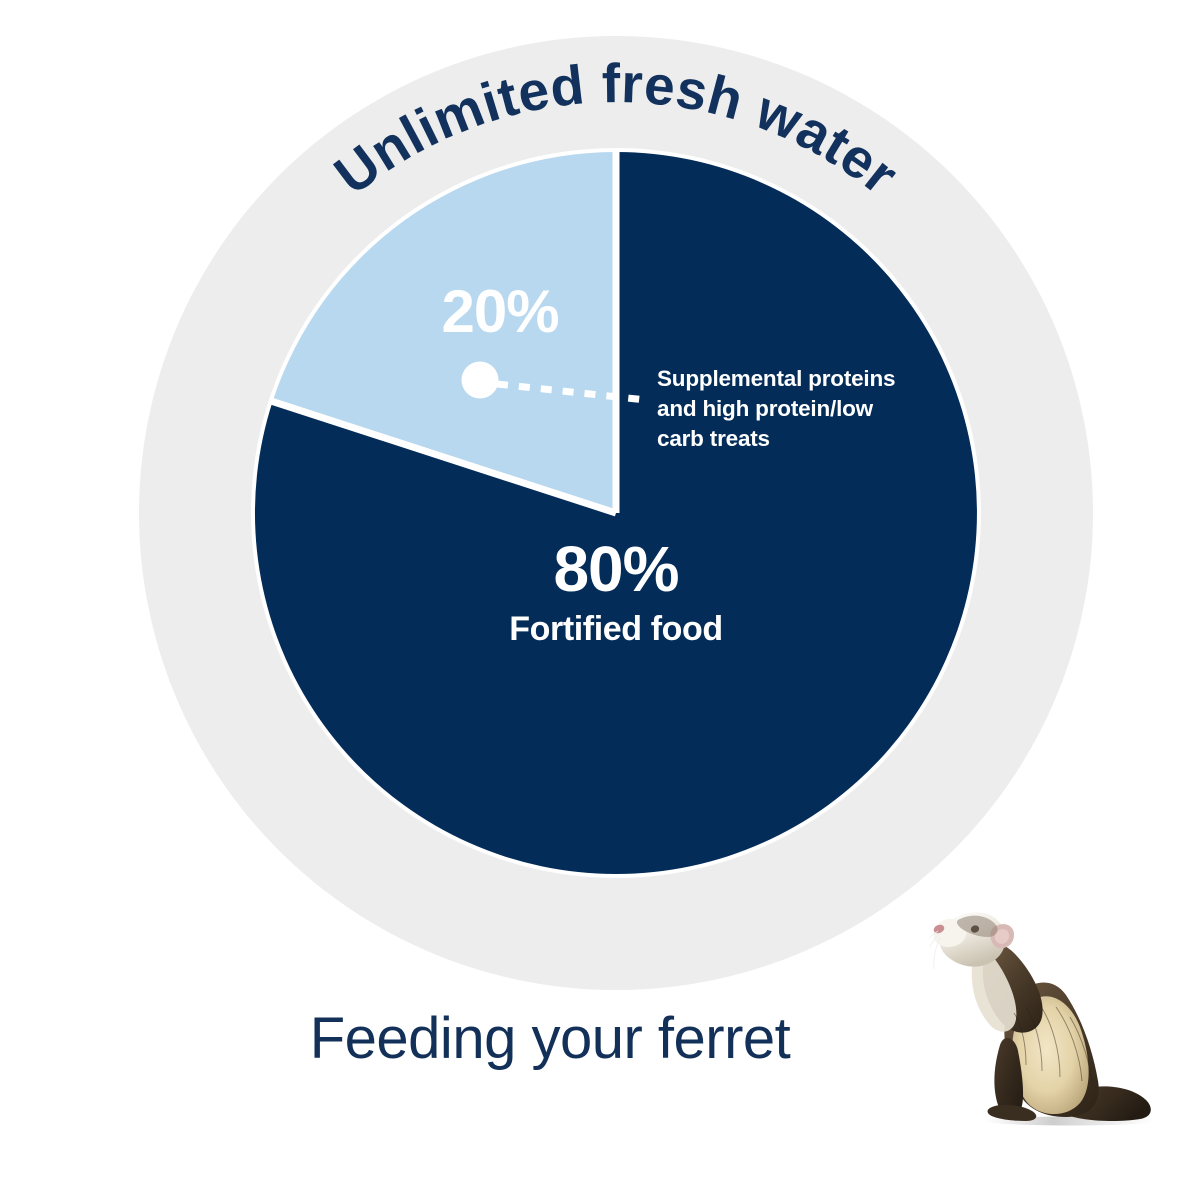  What do you see at coordinates (977, 926) in the screenshot?
I see `ferret-mask` at bounding box center [977, 926].